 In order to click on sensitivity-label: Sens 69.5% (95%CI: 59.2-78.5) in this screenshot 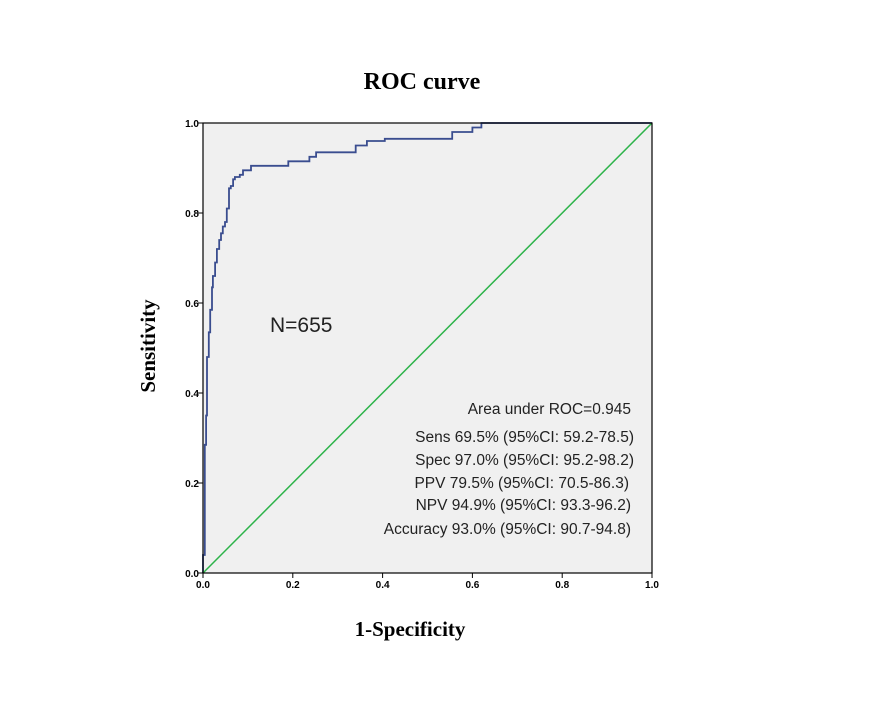, I will do `click(524, 437)`.